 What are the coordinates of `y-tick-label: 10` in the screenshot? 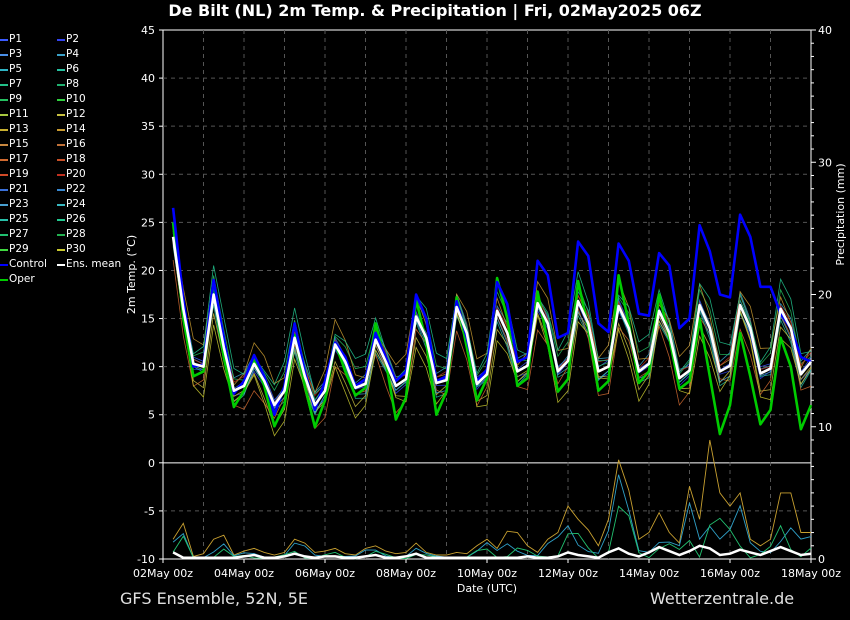 It's located at (148, 367).